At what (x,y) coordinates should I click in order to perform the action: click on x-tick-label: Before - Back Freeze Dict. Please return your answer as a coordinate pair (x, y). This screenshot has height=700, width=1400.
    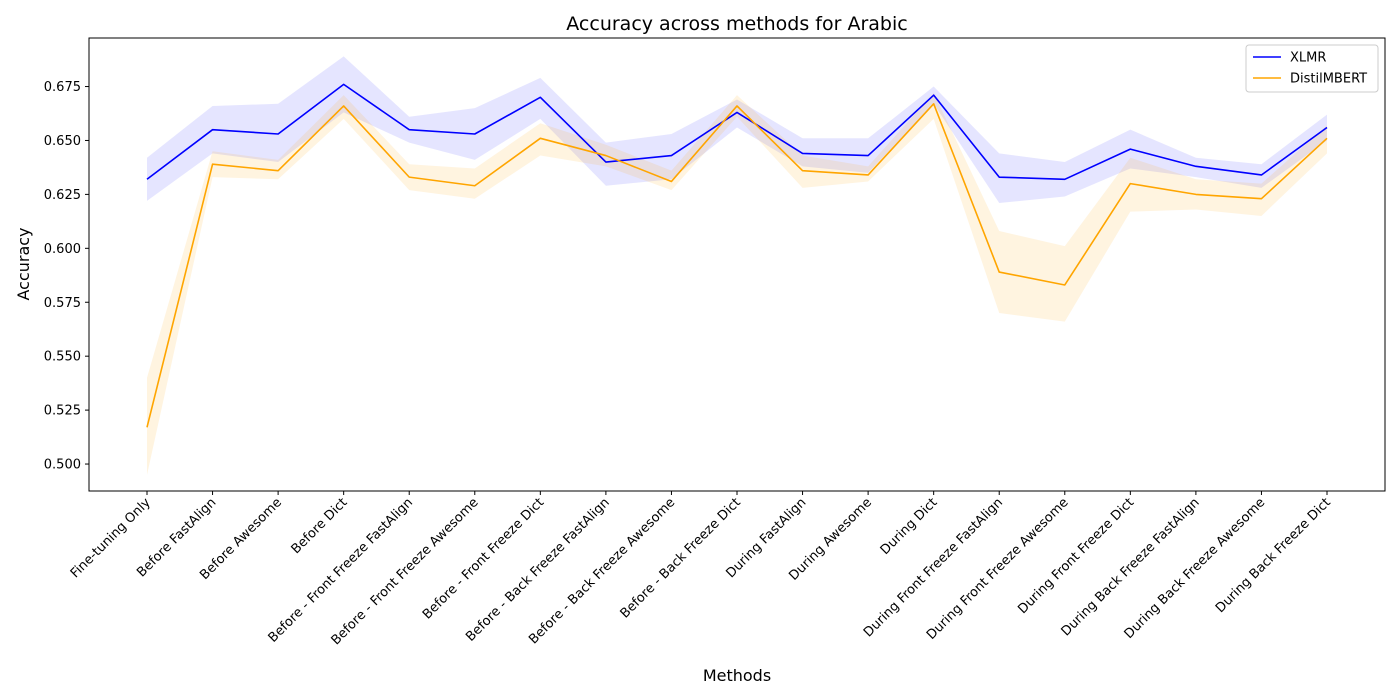
    Looking at the image, I should click on (681, 558).